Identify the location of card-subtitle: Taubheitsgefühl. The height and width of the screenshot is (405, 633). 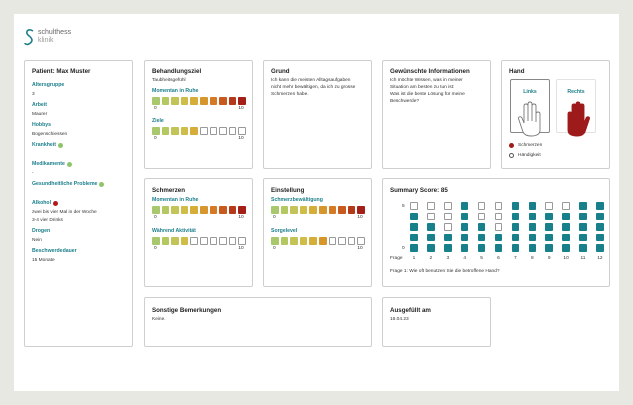
(169, 80).